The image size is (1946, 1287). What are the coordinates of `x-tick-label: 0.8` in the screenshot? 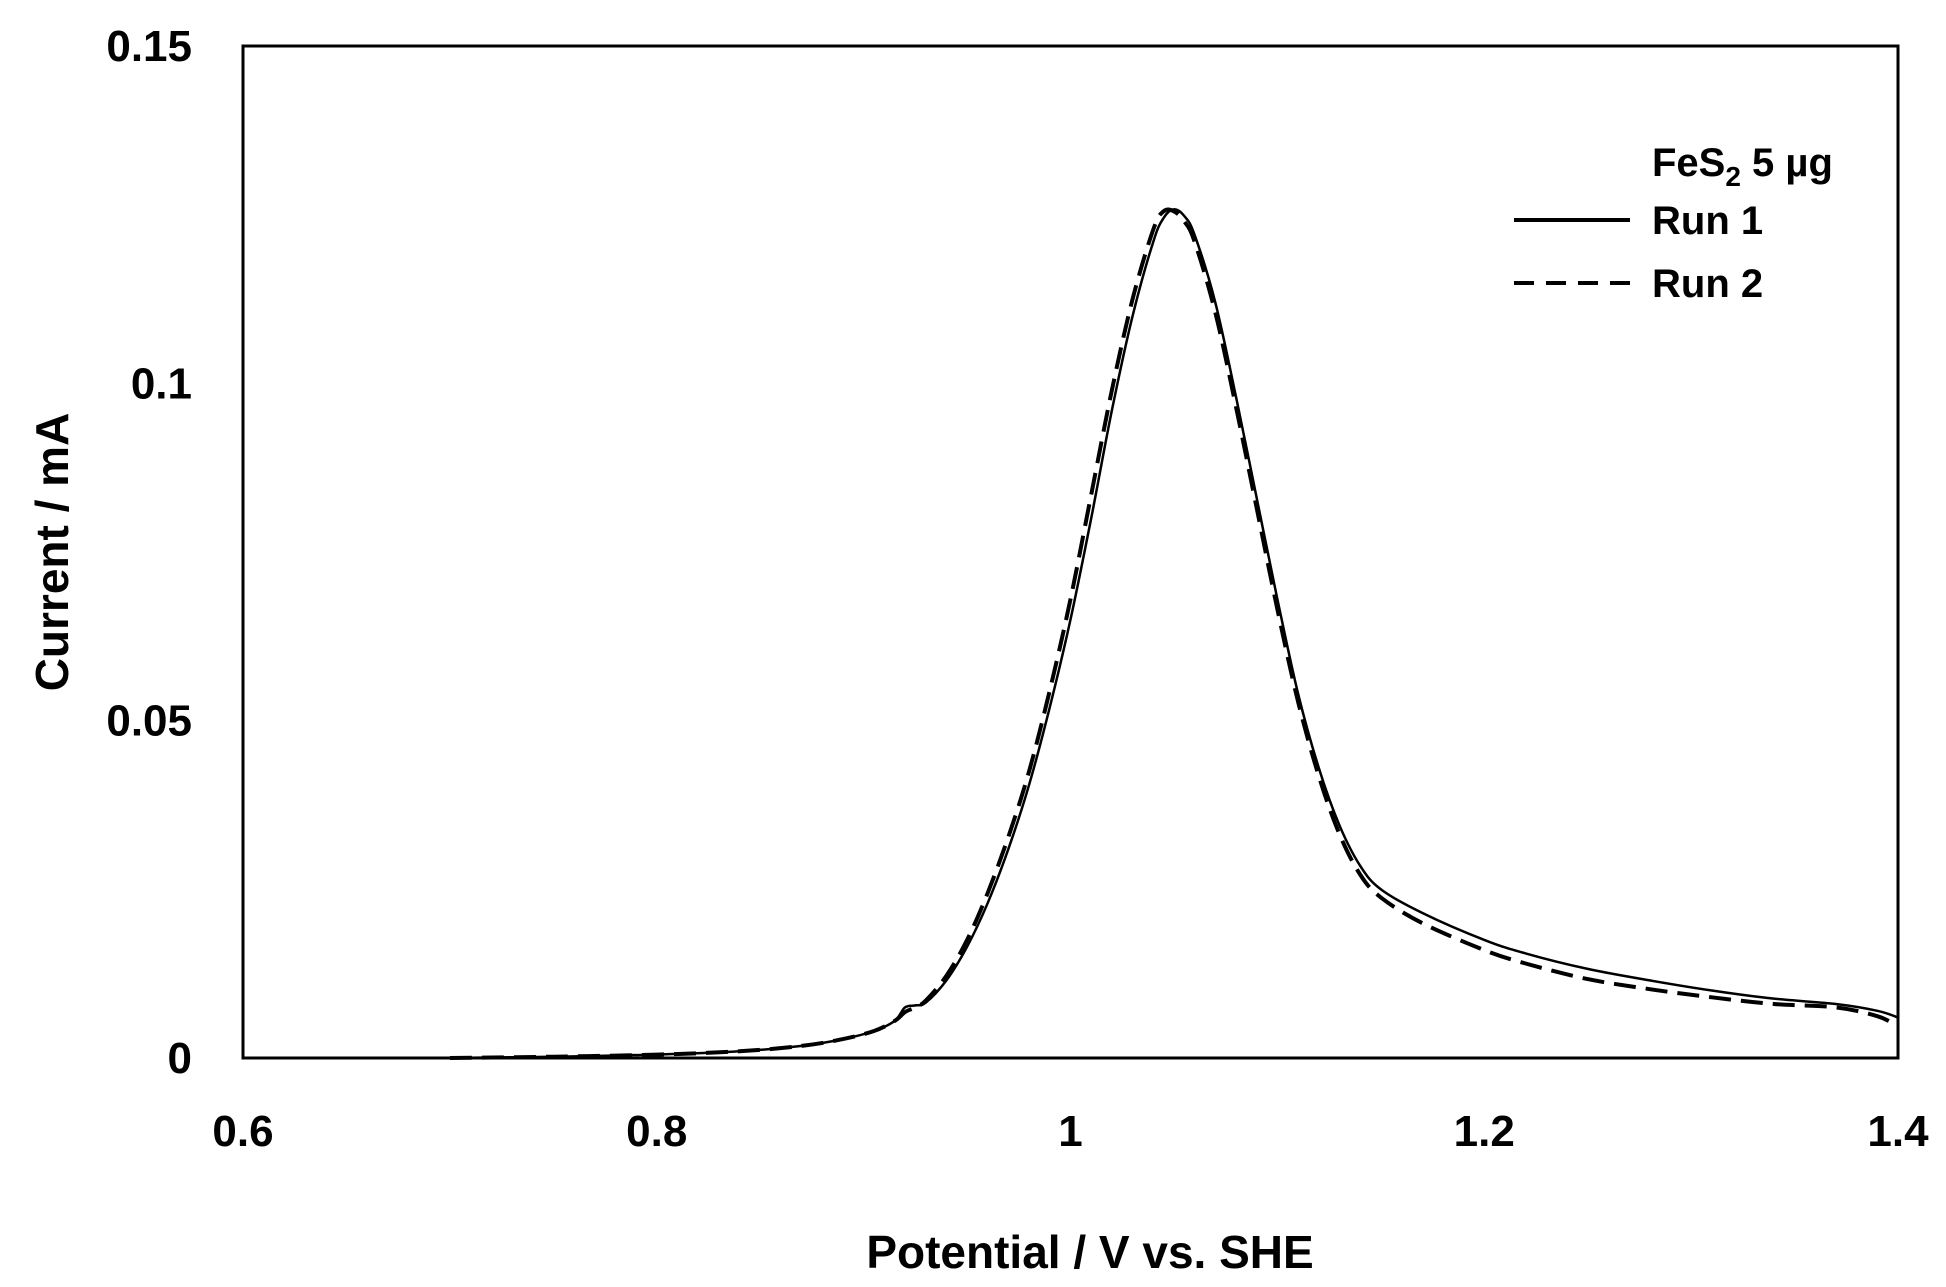 It's located at (656, 1131).